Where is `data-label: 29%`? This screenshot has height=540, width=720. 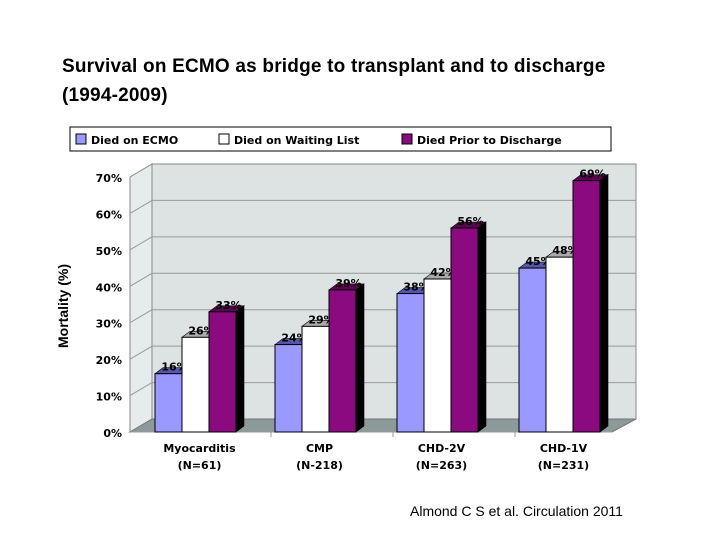
data-label: 29% is located at coordinates (321, 319).